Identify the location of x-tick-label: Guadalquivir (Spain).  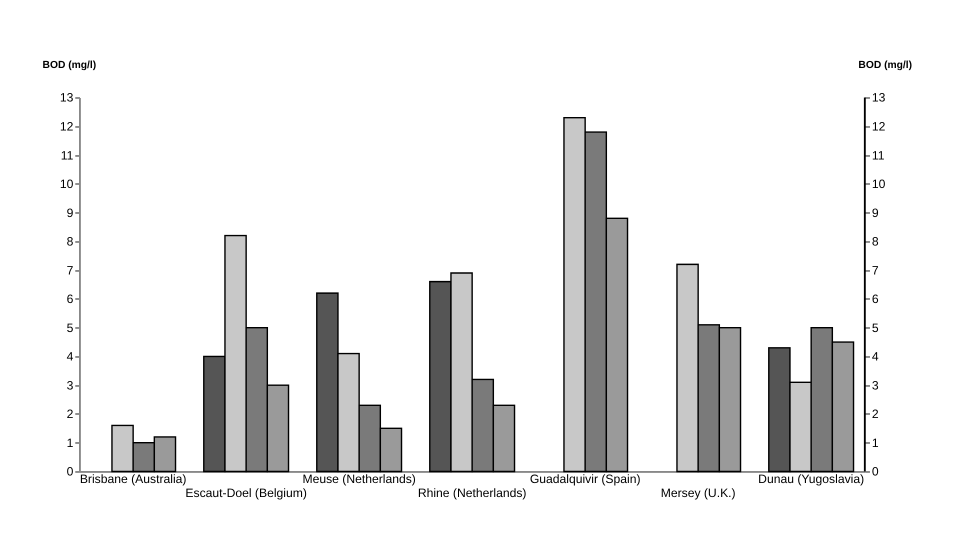
(585, 479).